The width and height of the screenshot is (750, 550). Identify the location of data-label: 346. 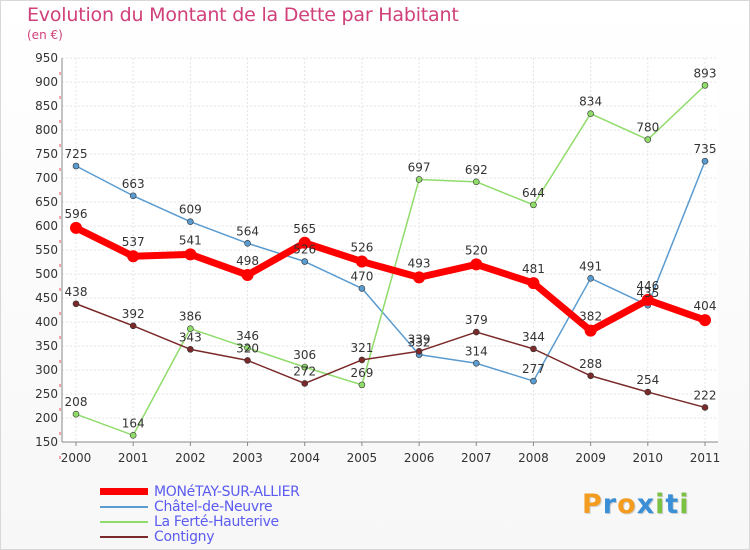
(247, 336).